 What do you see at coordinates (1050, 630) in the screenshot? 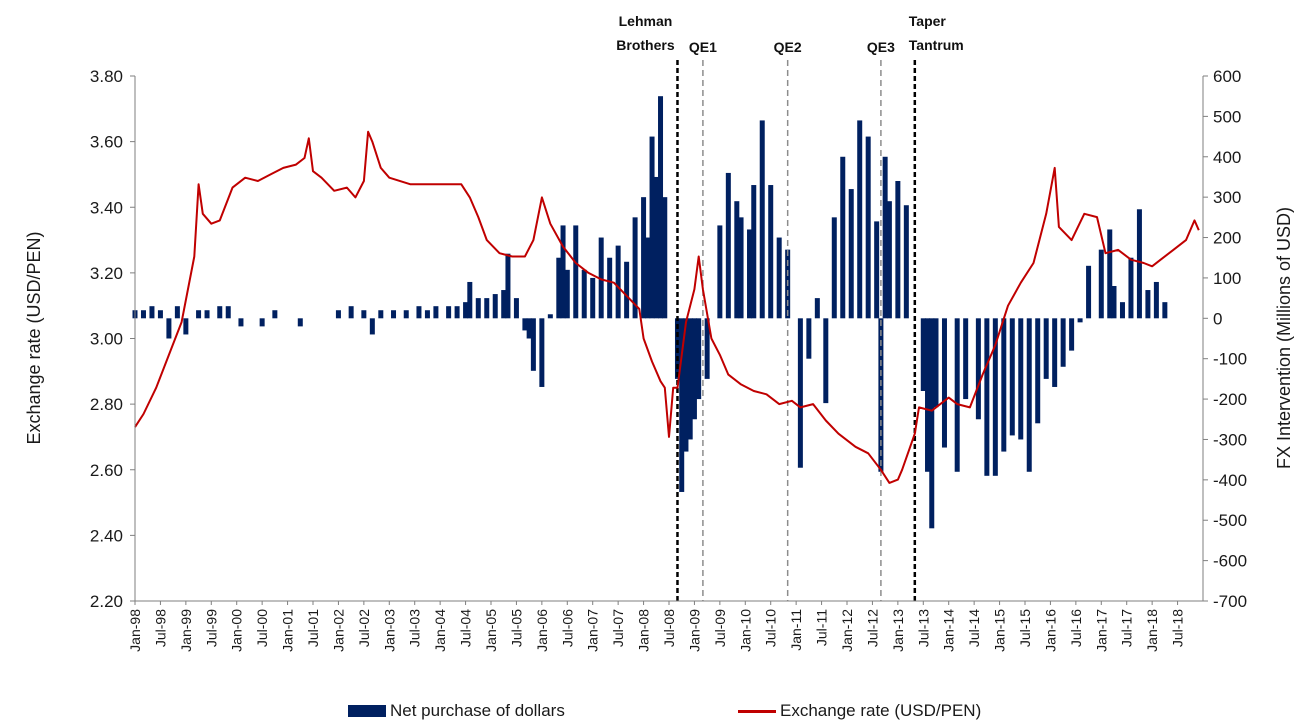
I see `x-tick-label: Jan-16` at bounding box center [1050, 630].